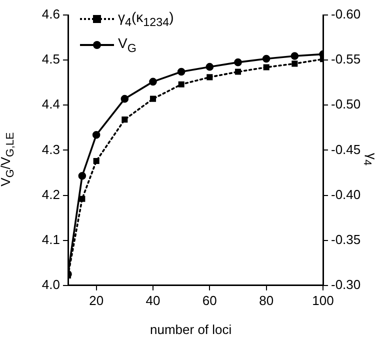  Describe the element at coordinates (146, 19) in the screenshot. I see `legend-label: γ$_{4}$(κ$_{1234}$)` at that location.